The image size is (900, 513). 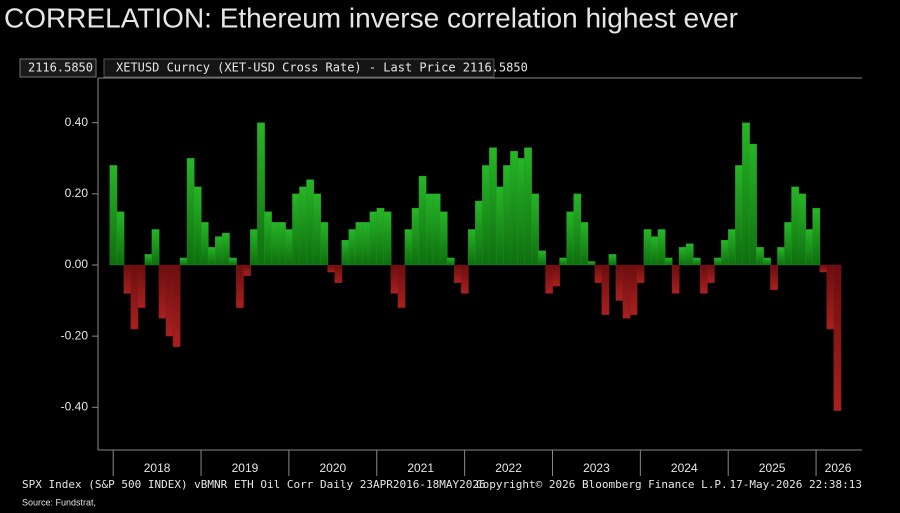 I want to click on y-tick-label: -0.20, so click(x=75, y=335).